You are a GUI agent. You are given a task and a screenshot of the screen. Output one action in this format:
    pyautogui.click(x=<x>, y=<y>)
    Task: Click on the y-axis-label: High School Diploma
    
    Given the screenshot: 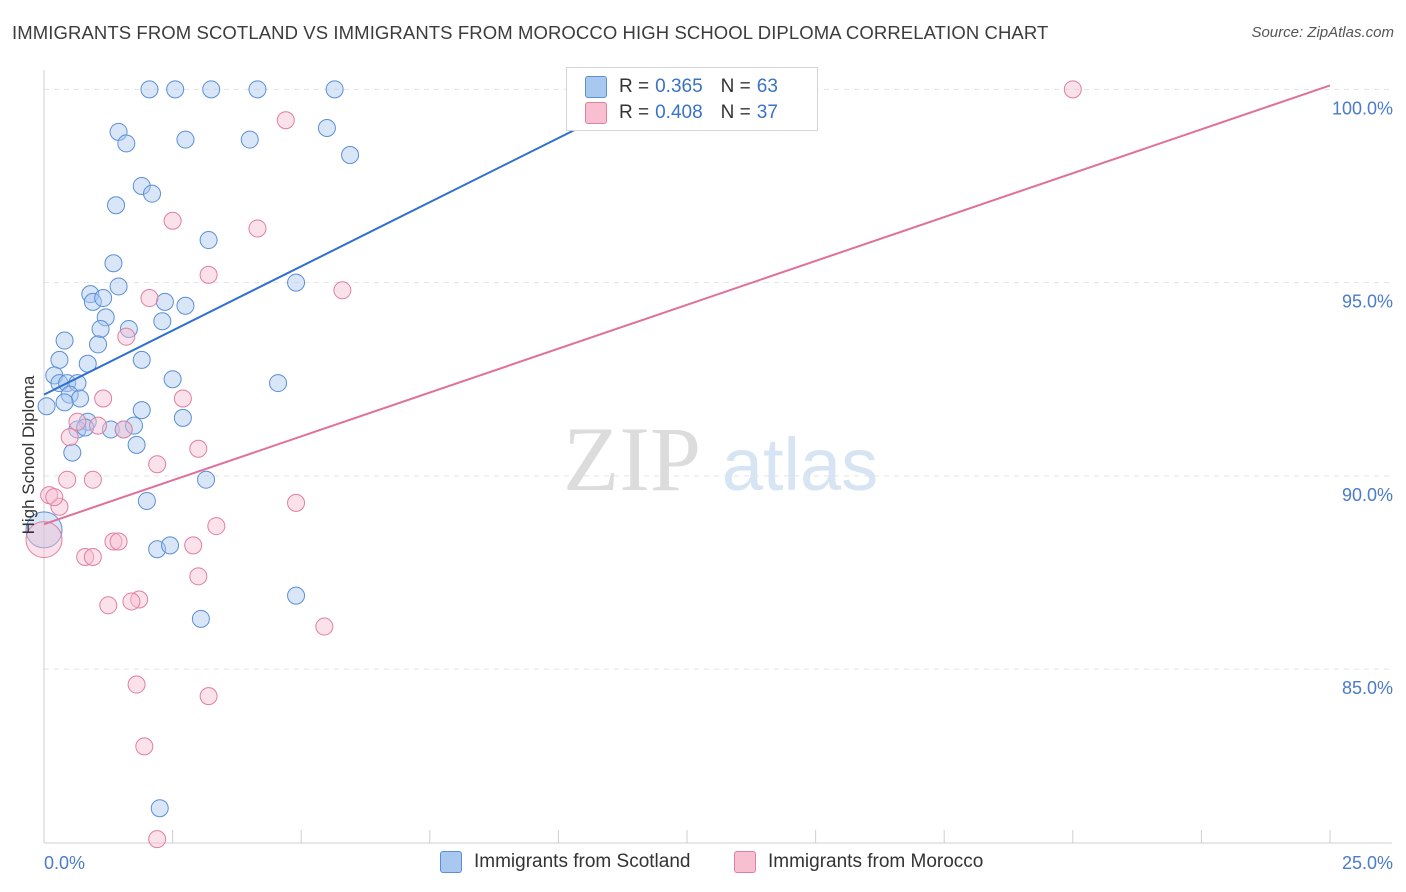 What is the action you would take?
    pyautogui.click(x=28, y=454)
    